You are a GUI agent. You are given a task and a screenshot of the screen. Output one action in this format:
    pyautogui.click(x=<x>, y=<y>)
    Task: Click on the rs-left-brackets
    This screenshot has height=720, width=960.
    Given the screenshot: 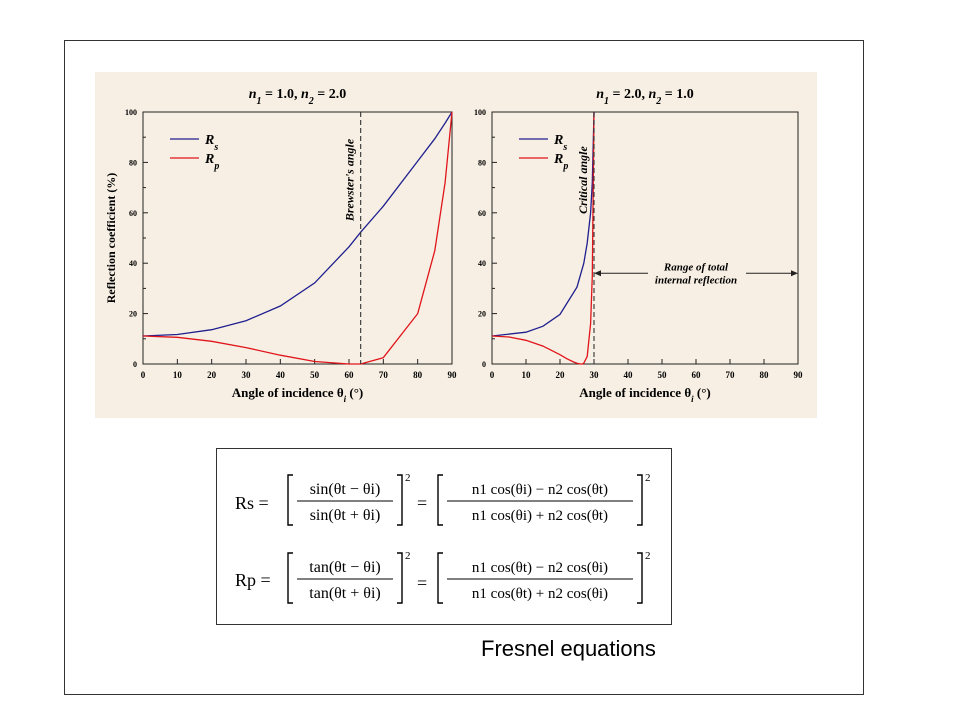 What is the action you would take?
    pyautogui.click(x=345, y=500)
    